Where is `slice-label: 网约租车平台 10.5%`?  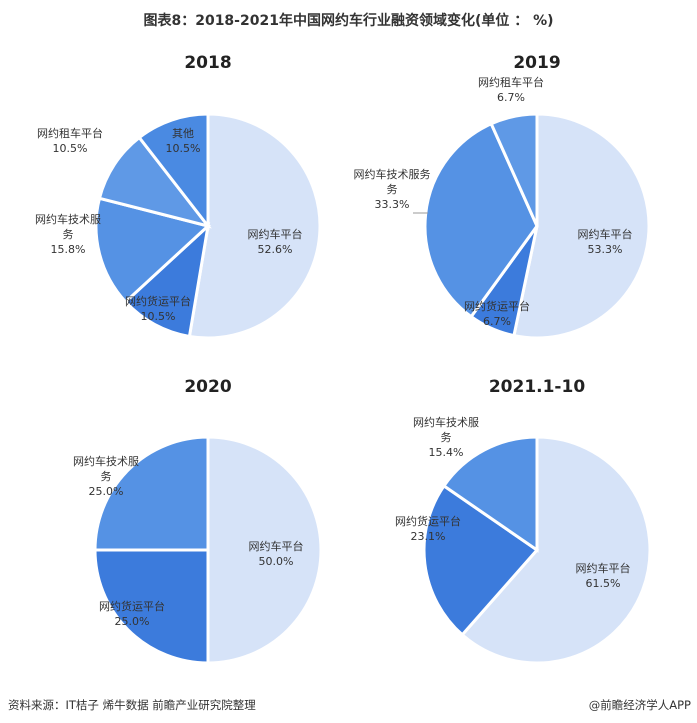
slice-label: 网约租车平台 10.5% is located at coordinates (70, 140).